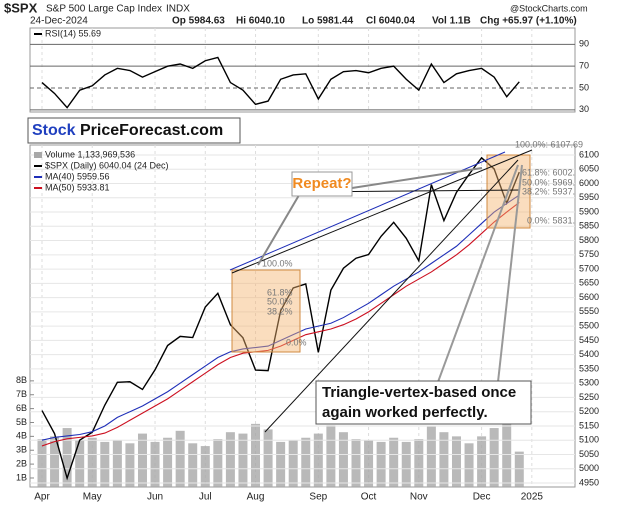  I want to click on highlight-box, so click(266, 311).